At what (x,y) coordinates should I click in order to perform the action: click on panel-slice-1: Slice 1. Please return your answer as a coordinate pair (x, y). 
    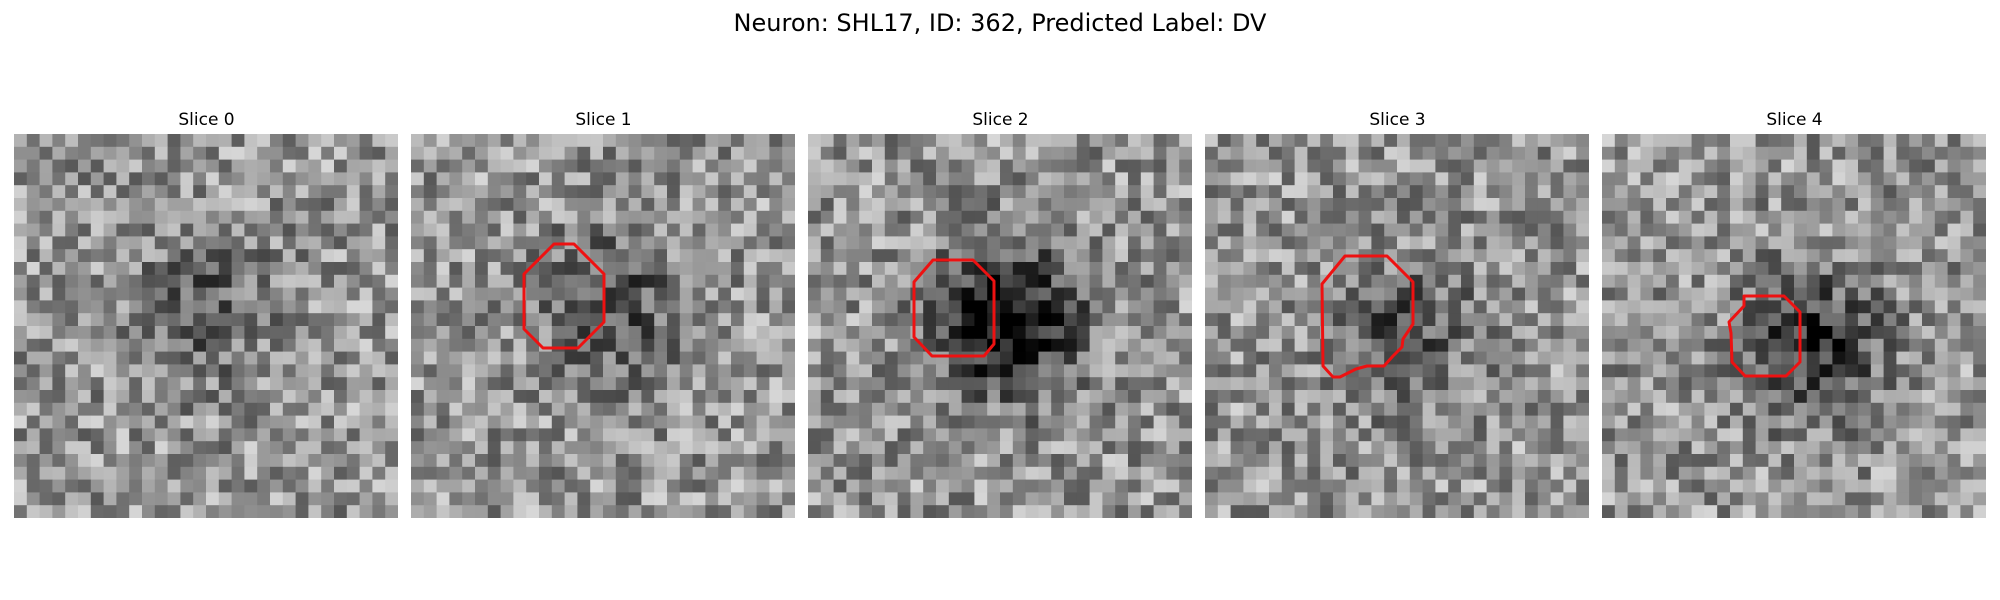
    Looking at the image, I should click on (603, 313).